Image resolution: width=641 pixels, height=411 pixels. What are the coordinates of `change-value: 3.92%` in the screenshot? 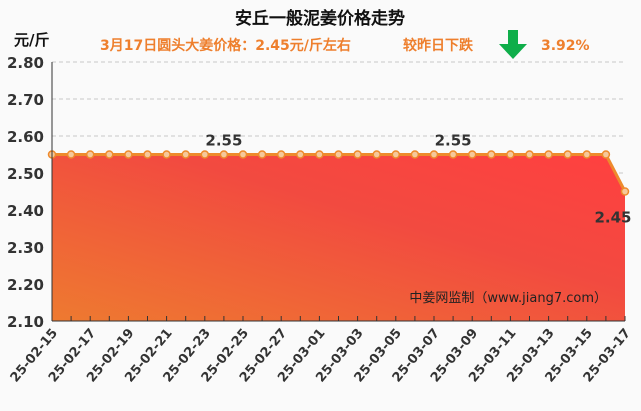 It's located at (565, 46).